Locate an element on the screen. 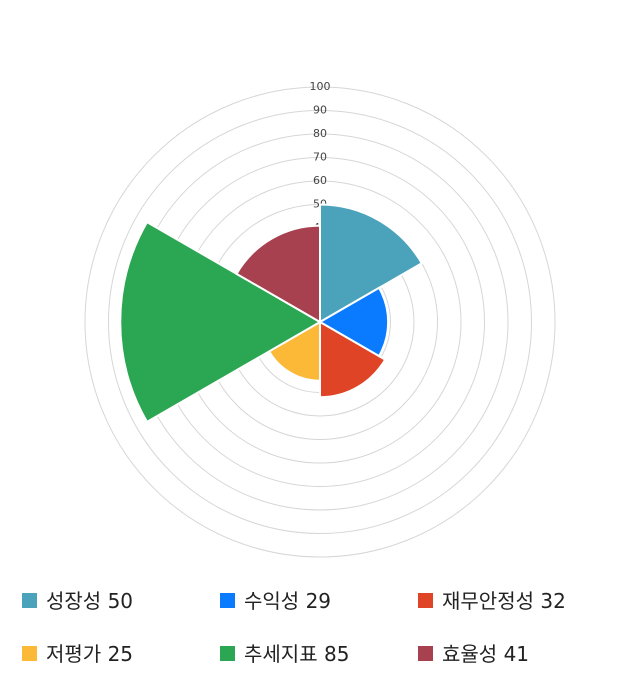 This screenshot has width=640, height=700. legend-value: 25 is located at coordinates (120, 654).